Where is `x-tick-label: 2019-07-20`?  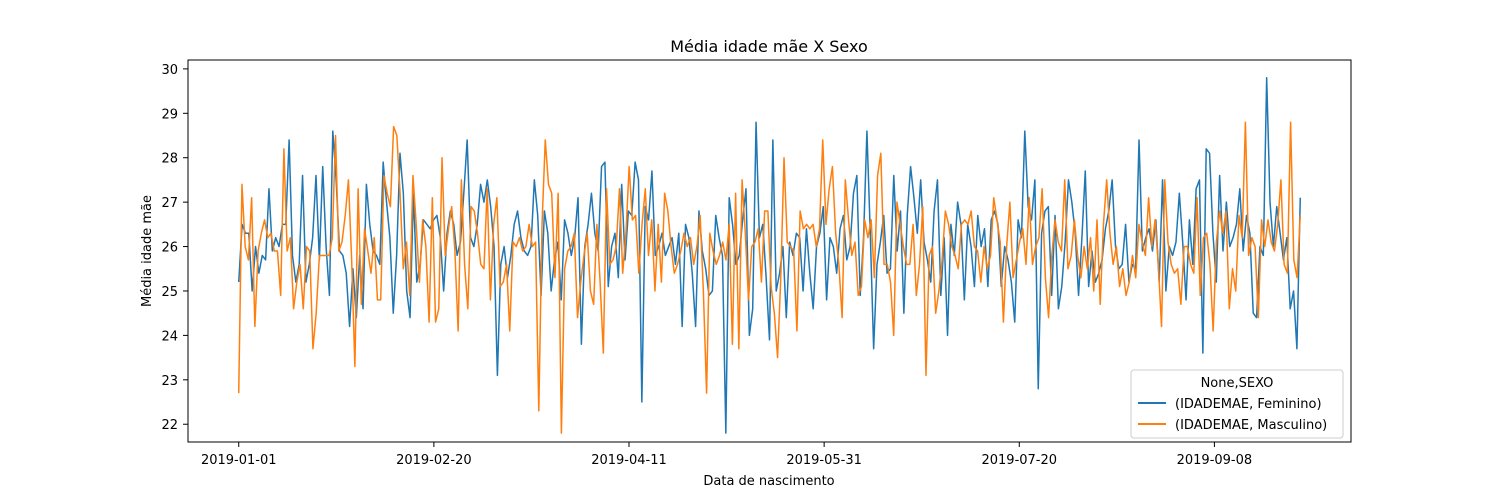
x-tick-label: 2019-07-20 is located at coordinates (1019, 460).